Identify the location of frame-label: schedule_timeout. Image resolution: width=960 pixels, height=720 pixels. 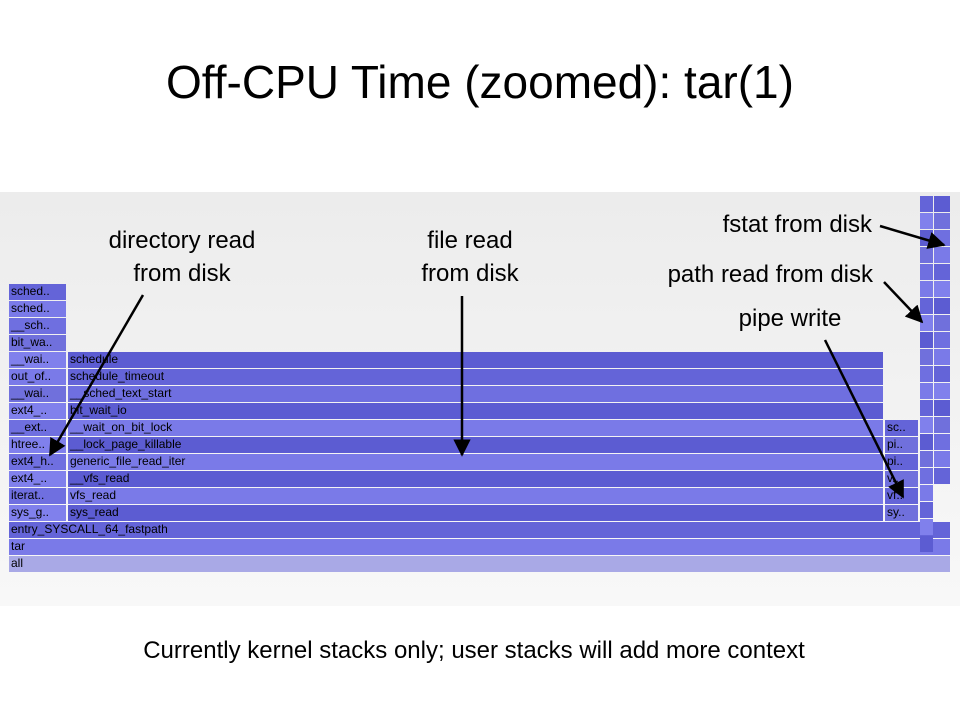
(117, 376).